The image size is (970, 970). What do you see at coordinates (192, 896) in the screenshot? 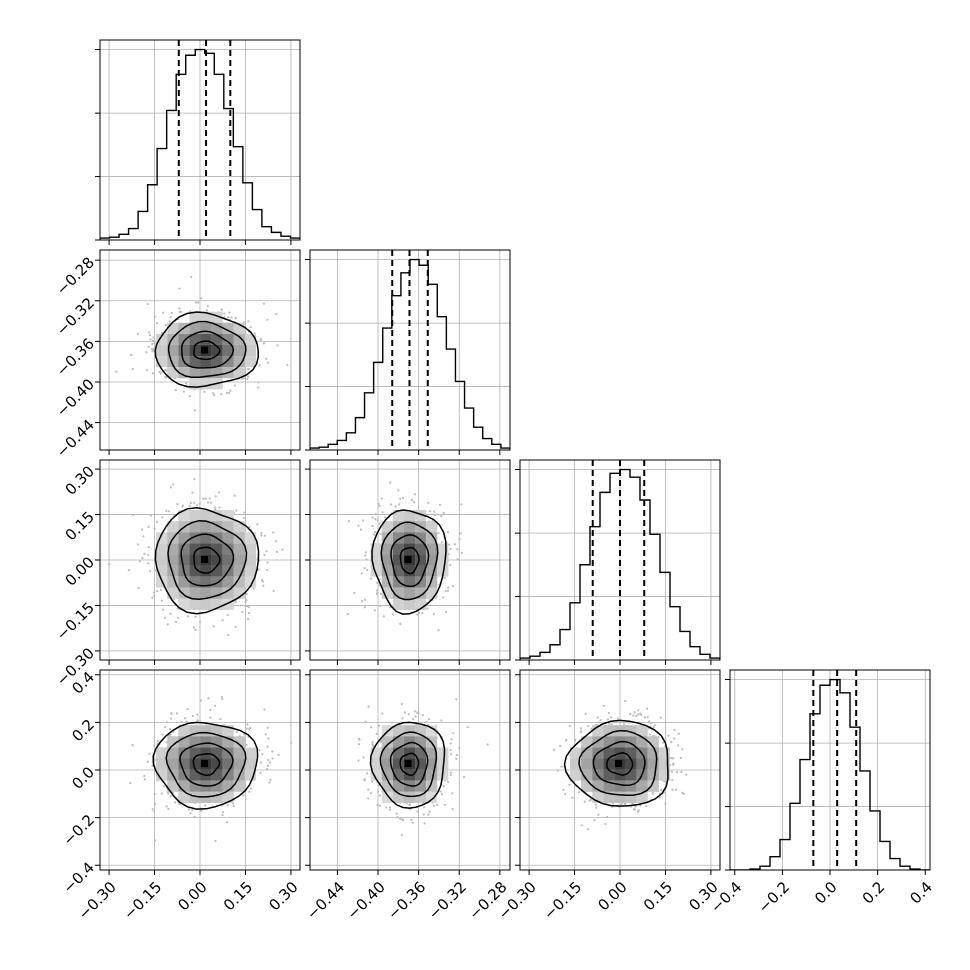
I see `x-tick-label-p0: 0.00` at bounding box center [192, 896].